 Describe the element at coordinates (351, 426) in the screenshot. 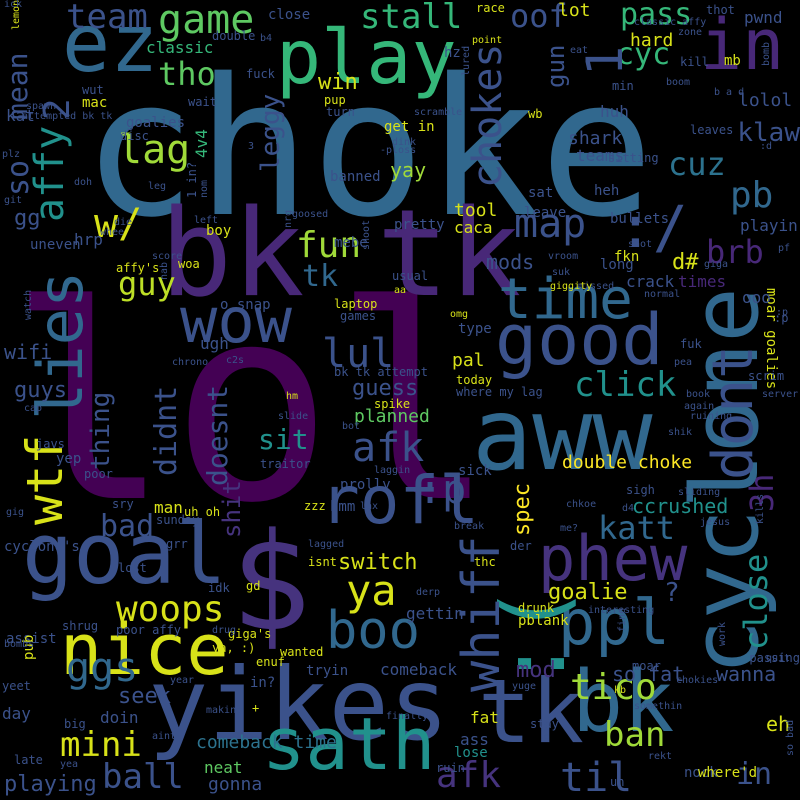

I see `cloud-word: bot` at that location.